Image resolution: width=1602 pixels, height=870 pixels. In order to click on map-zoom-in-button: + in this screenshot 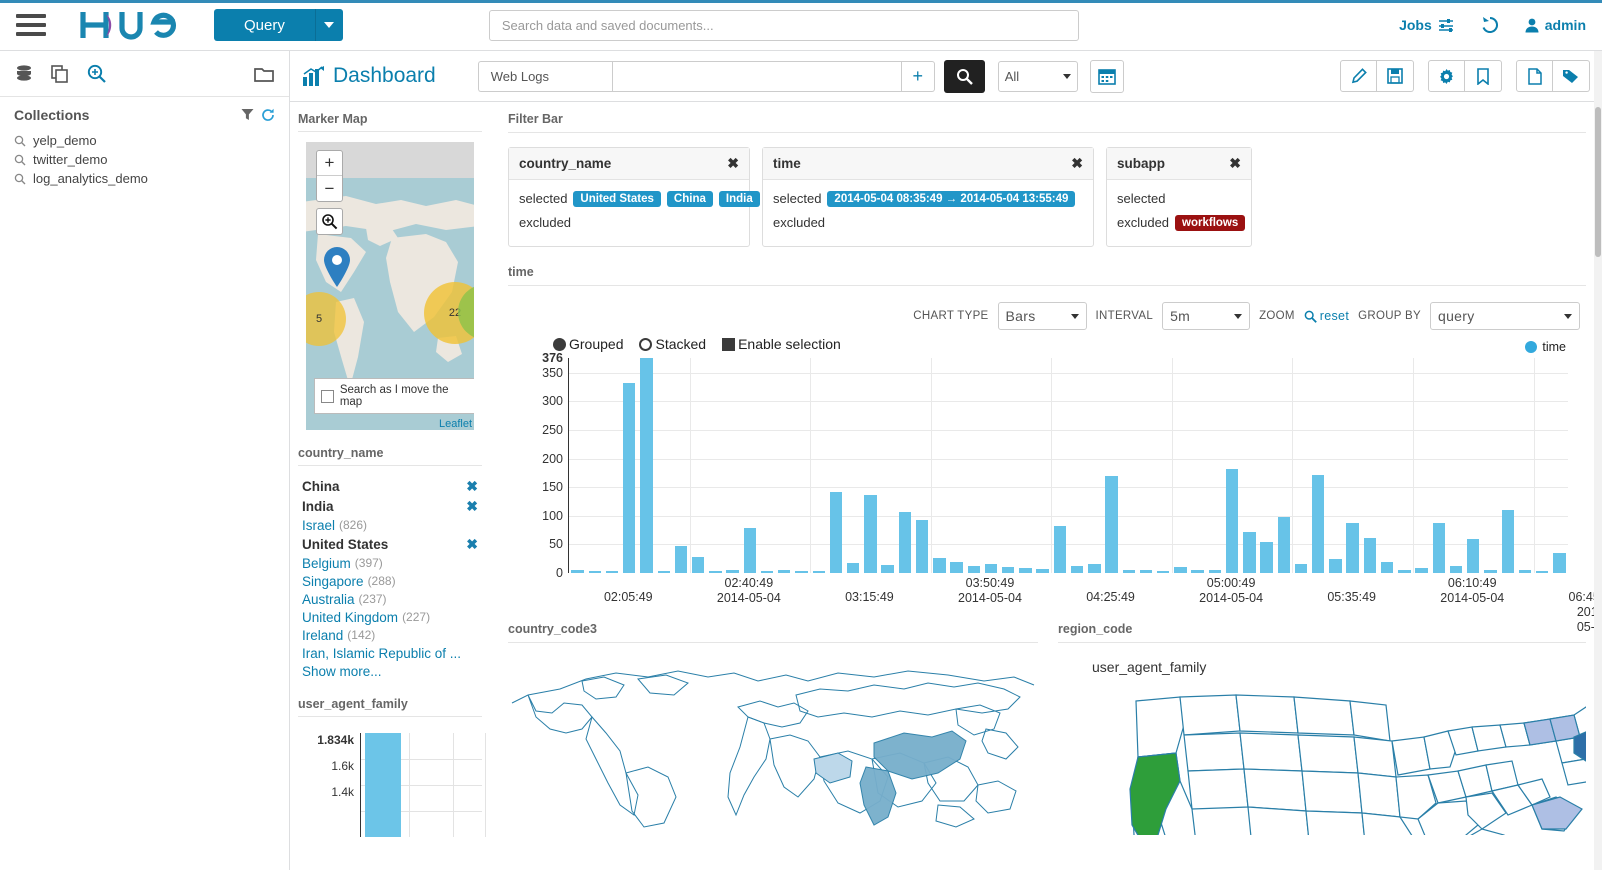, I will do `click(329, 163)`.